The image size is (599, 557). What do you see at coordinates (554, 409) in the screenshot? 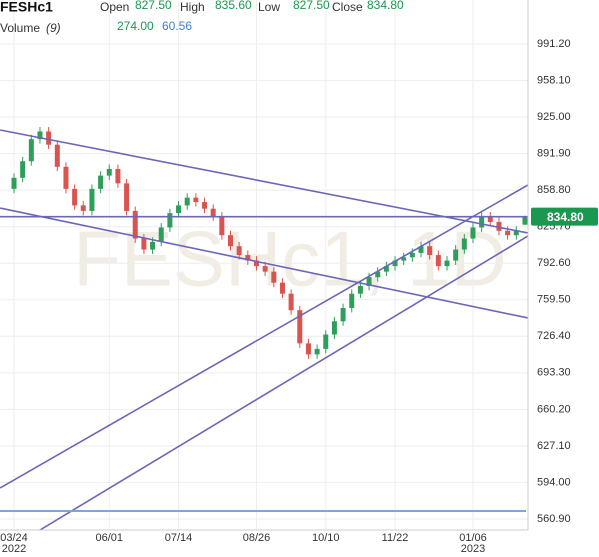
I see `y-tick-label: 660.20` at bounding box center [554, 409].